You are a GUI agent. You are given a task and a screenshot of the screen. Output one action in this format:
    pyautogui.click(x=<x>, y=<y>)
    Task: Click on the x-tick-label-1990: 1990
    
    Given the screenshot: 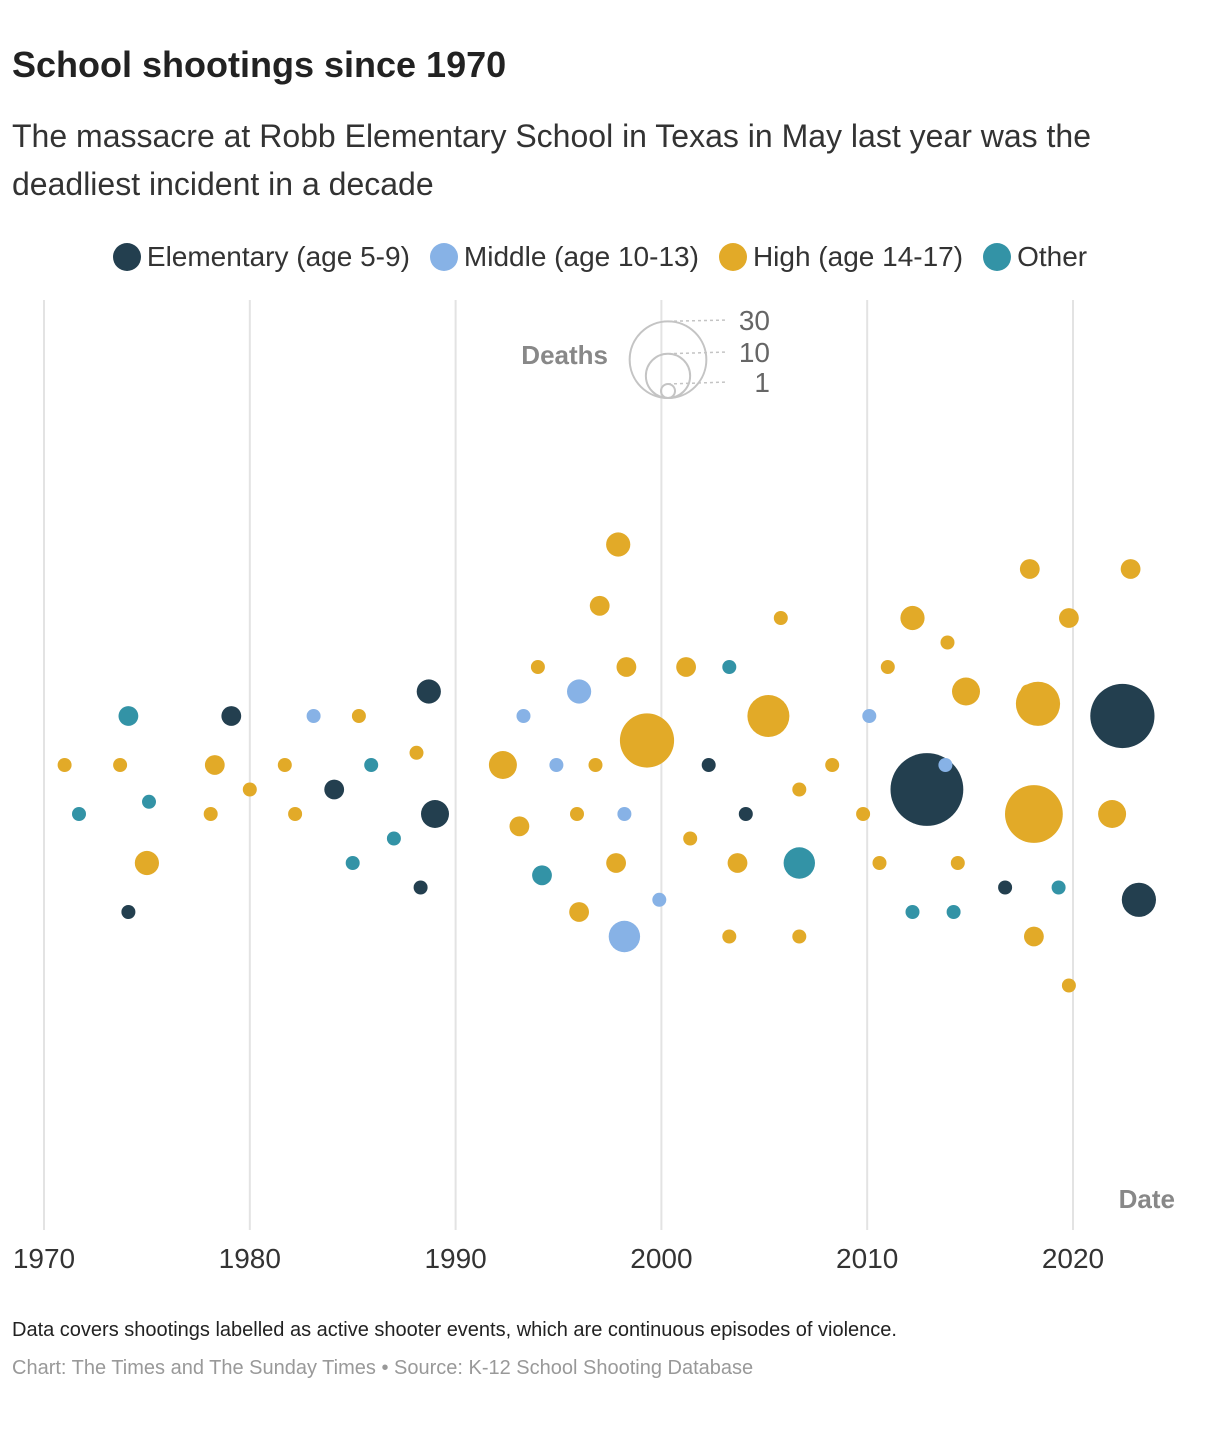 What is the action you would take?
    pyautogui.click(x=455, y=1258)
    